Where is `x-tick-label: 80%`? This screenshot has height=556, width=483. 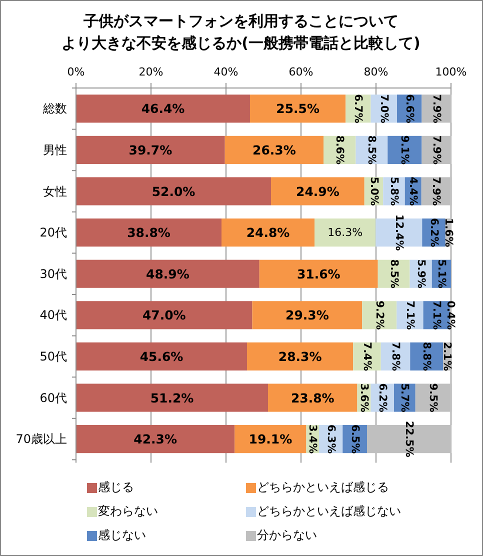
x-tick-label: 80% is located at coordinates (376, 72).